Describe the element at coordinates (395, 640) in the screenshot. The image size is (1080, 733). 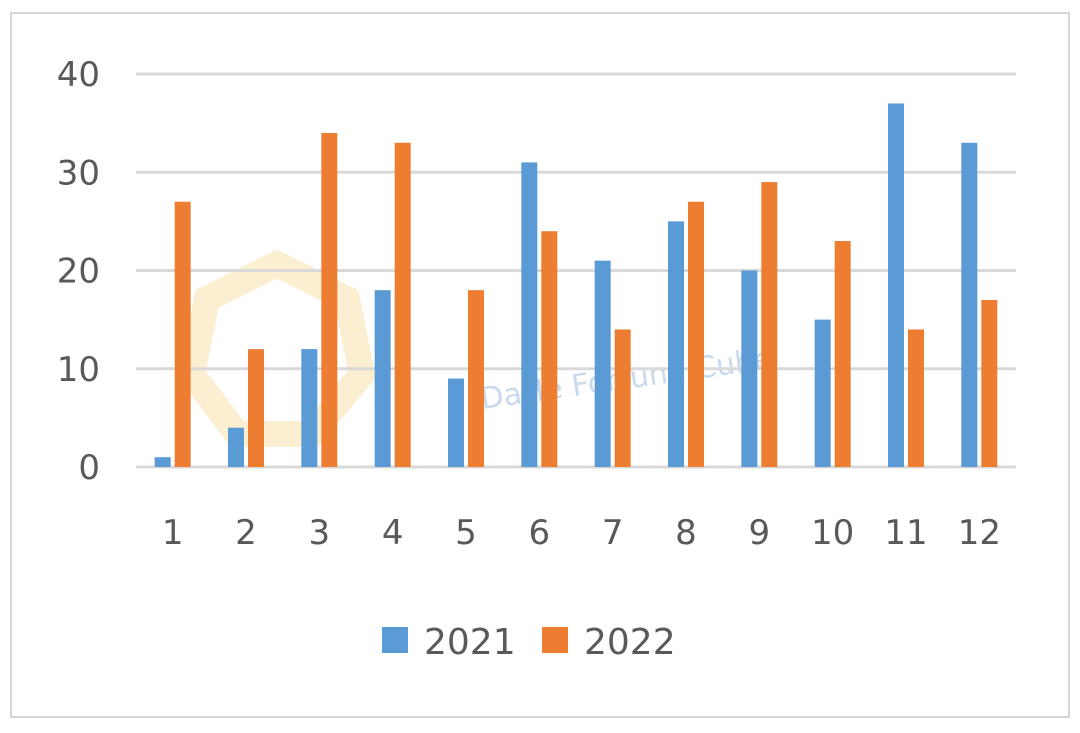
I see `legend-swatch-2021` at that location.